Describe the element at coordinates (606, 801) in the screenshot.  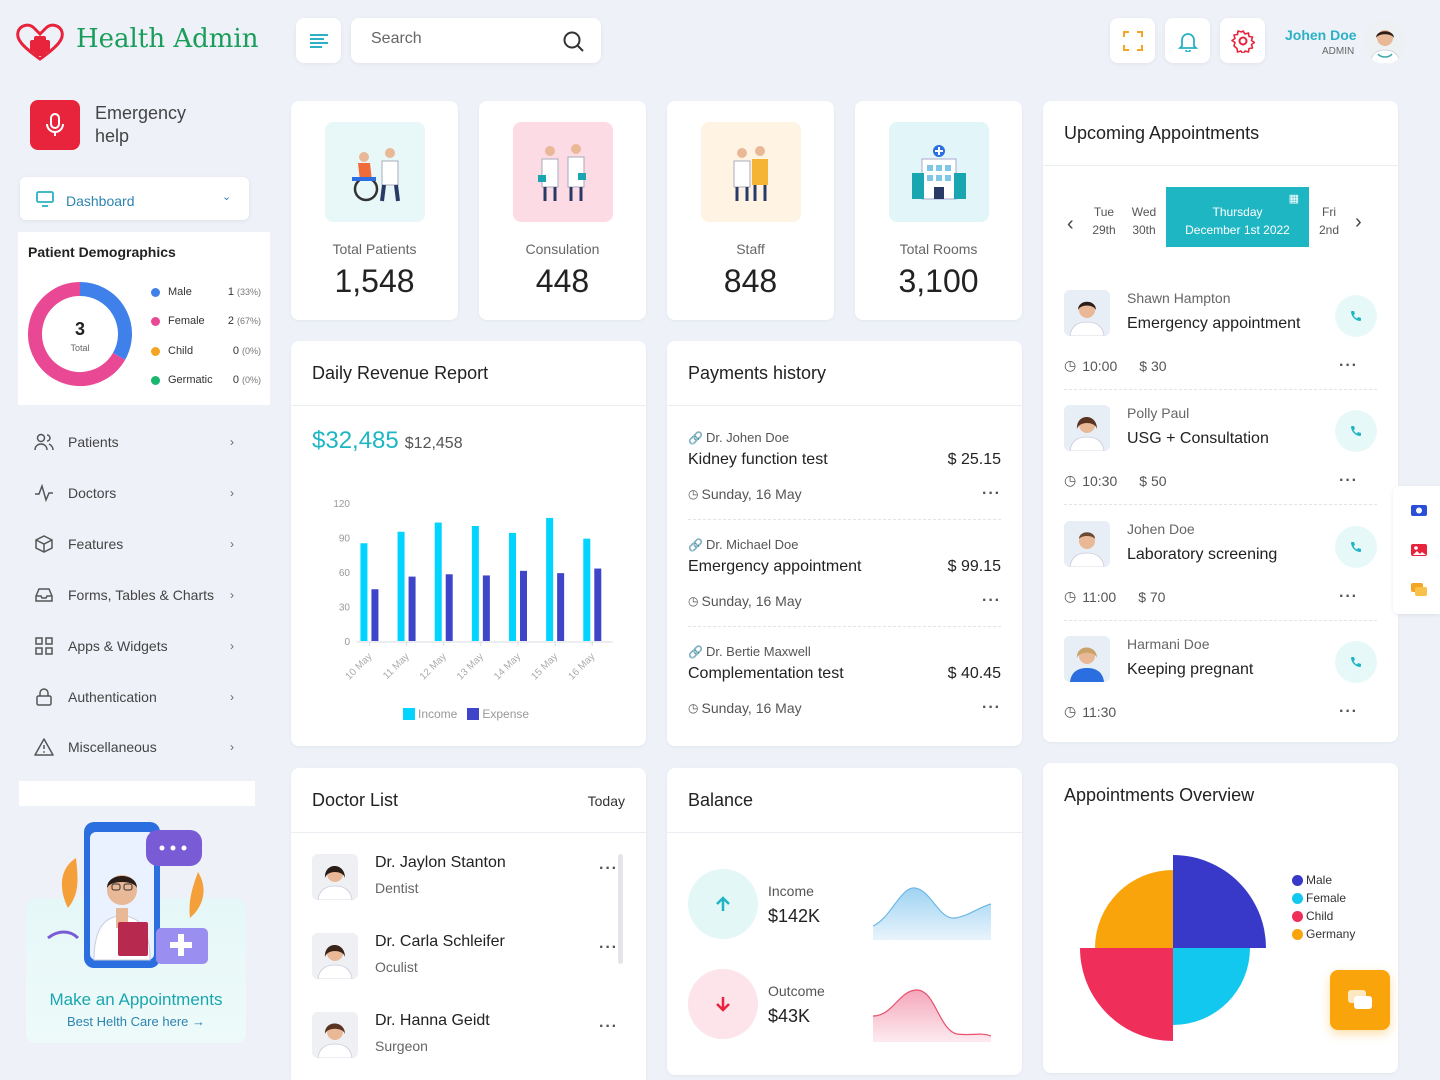
I see `doctor-list-filter: Today` at that location.